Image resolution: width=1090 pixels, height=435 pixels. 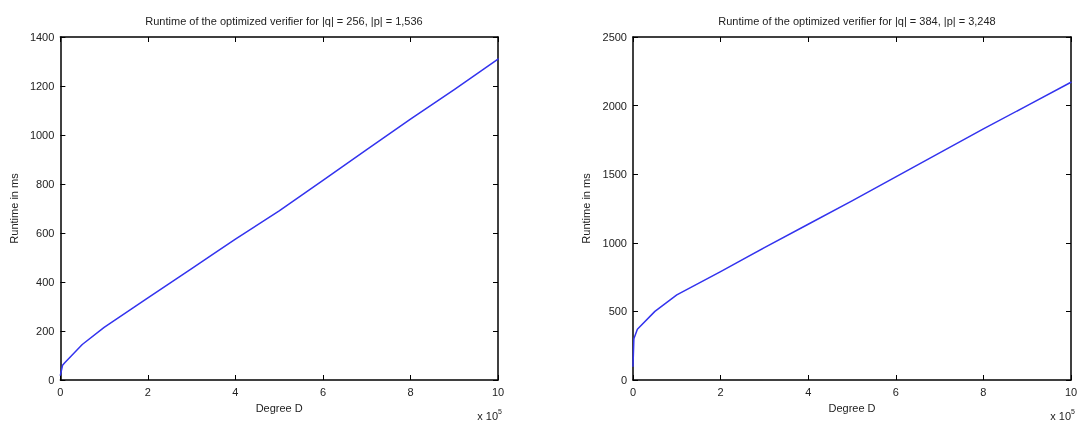 I want to click on y-tick-label: 500, so click(x=617, y=311).